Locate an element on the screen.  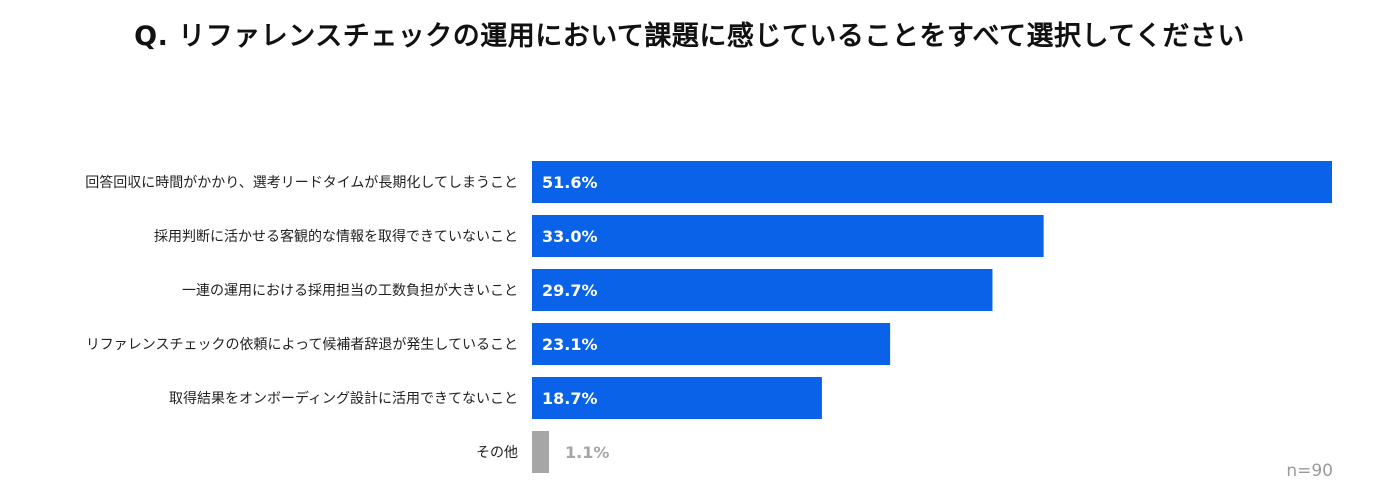
category-label-1: 回答回収に時間がかかり、選考リードタイムが長期化してしまうこと is located at coordinates (301, 182).